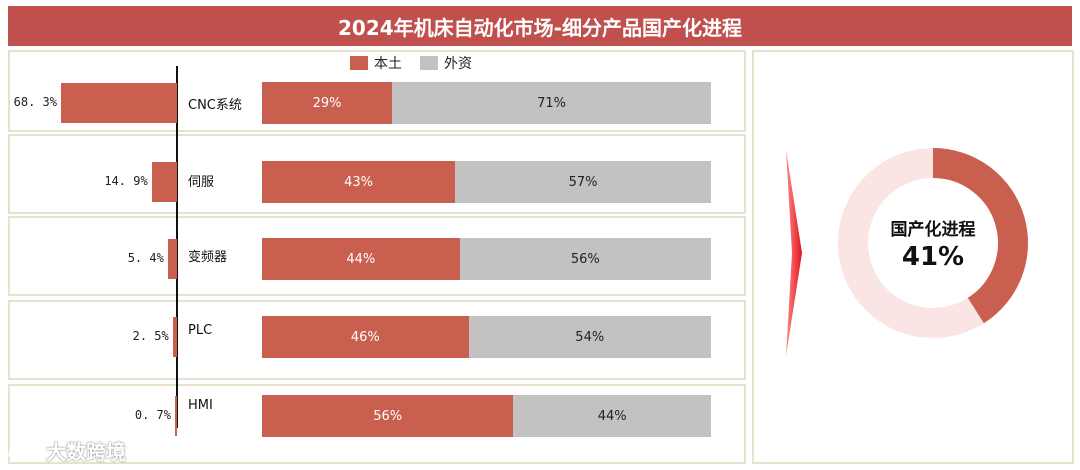 Image resolution: width=1080 pixels, height=470 pixels. I want to click on cloud-logo-icon, so click(24, 451).